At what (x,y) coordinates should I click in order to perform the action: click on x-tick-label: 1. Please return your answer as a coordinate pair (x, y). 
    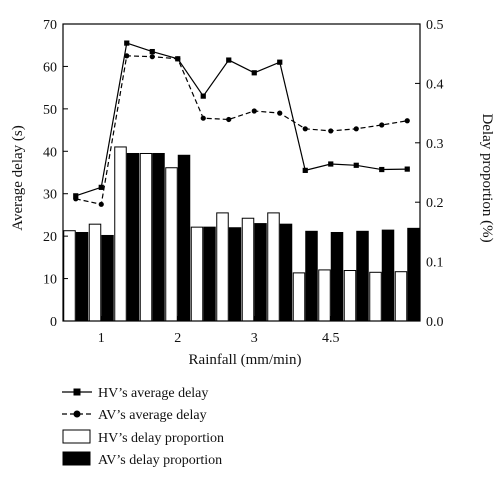
    Looking at the image, I should click on (101, 338).